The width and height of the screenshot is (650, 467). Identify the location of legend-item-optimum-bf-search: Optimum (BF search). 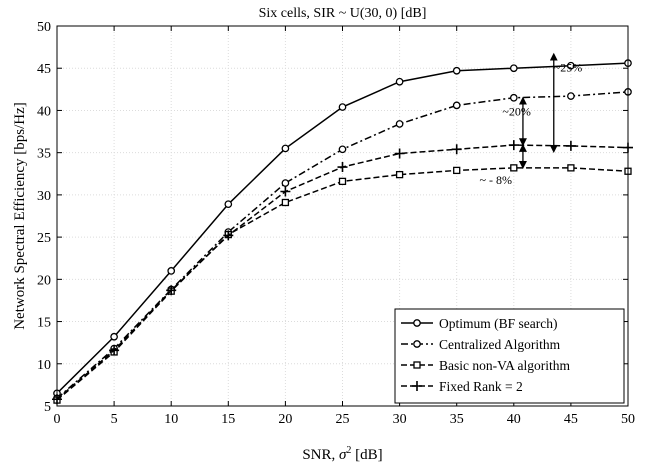
(479, 323).